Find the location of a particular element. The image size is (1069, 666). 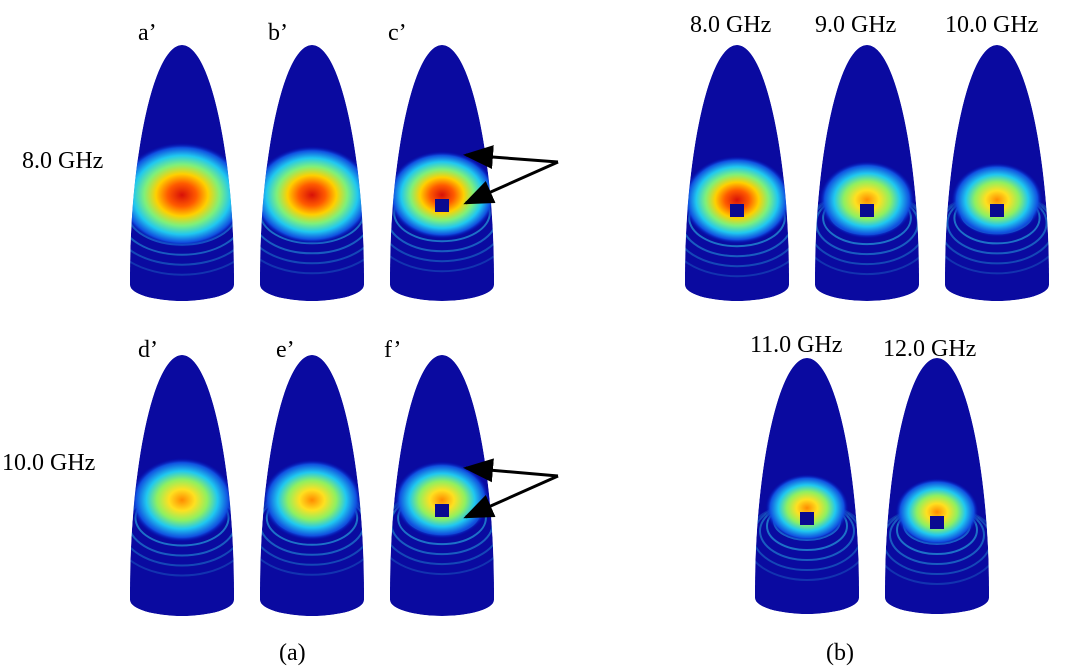

caption: (a) is located at coordinates (292, 653).